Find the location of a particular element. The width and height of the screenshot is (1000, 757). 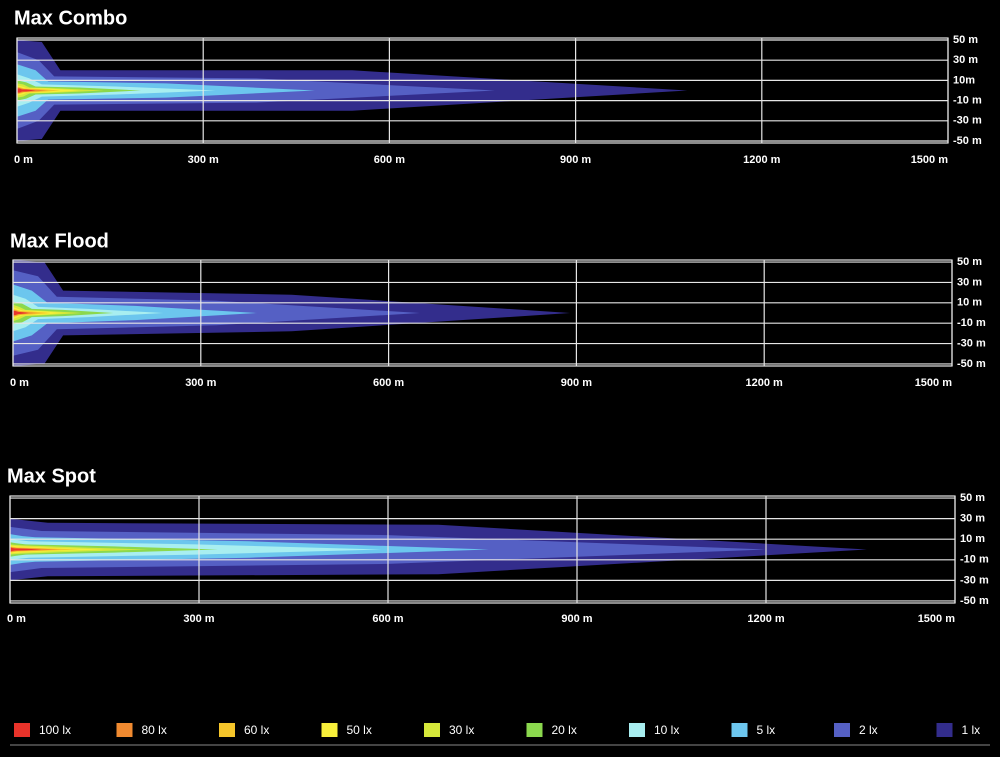

chart-title: Max Flood is located at coordinates (59, 241).